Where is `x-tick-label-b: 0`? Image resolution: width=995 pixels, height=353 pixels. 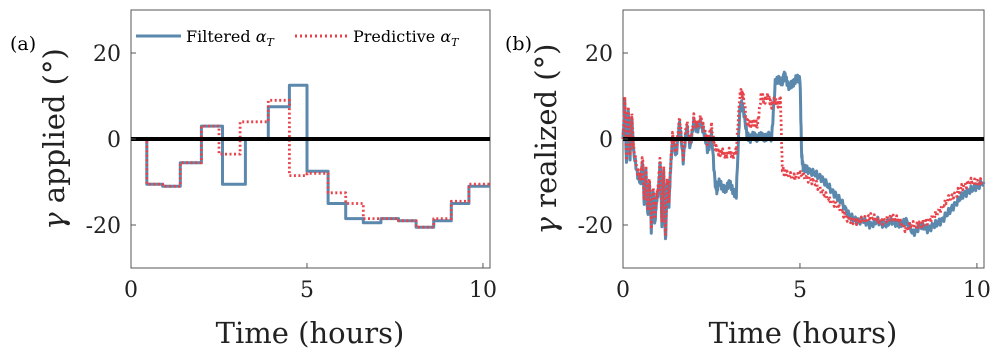 x-tick-label-b: 0 is located at coordinates (623, 290).